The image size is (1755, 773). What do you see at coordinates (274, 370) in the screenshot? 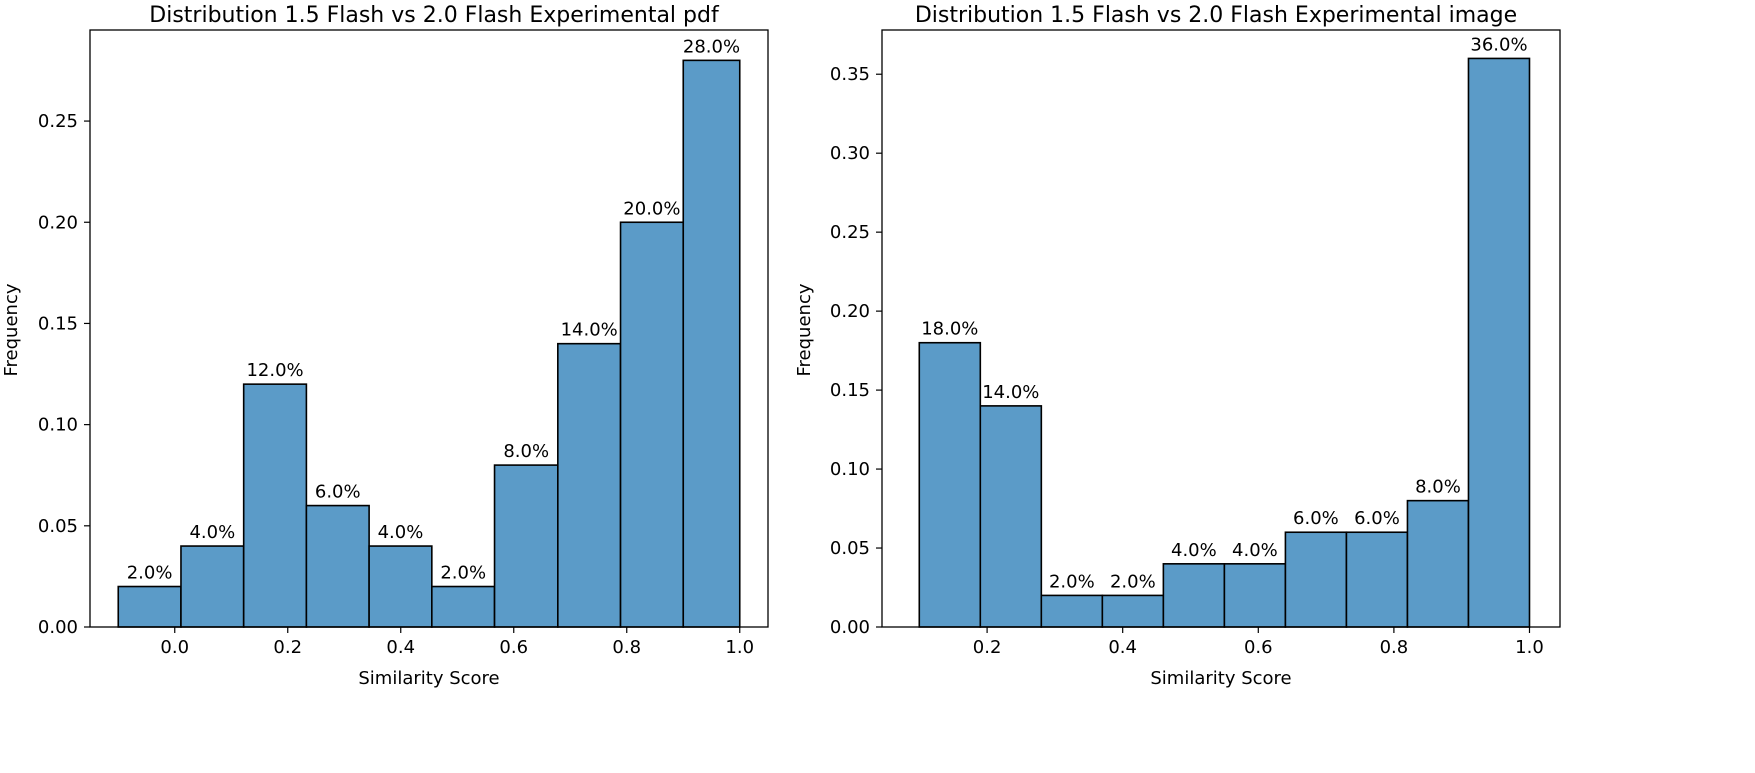
I see `bar-data-label: 12.0%` at bounding box center [274, 370].